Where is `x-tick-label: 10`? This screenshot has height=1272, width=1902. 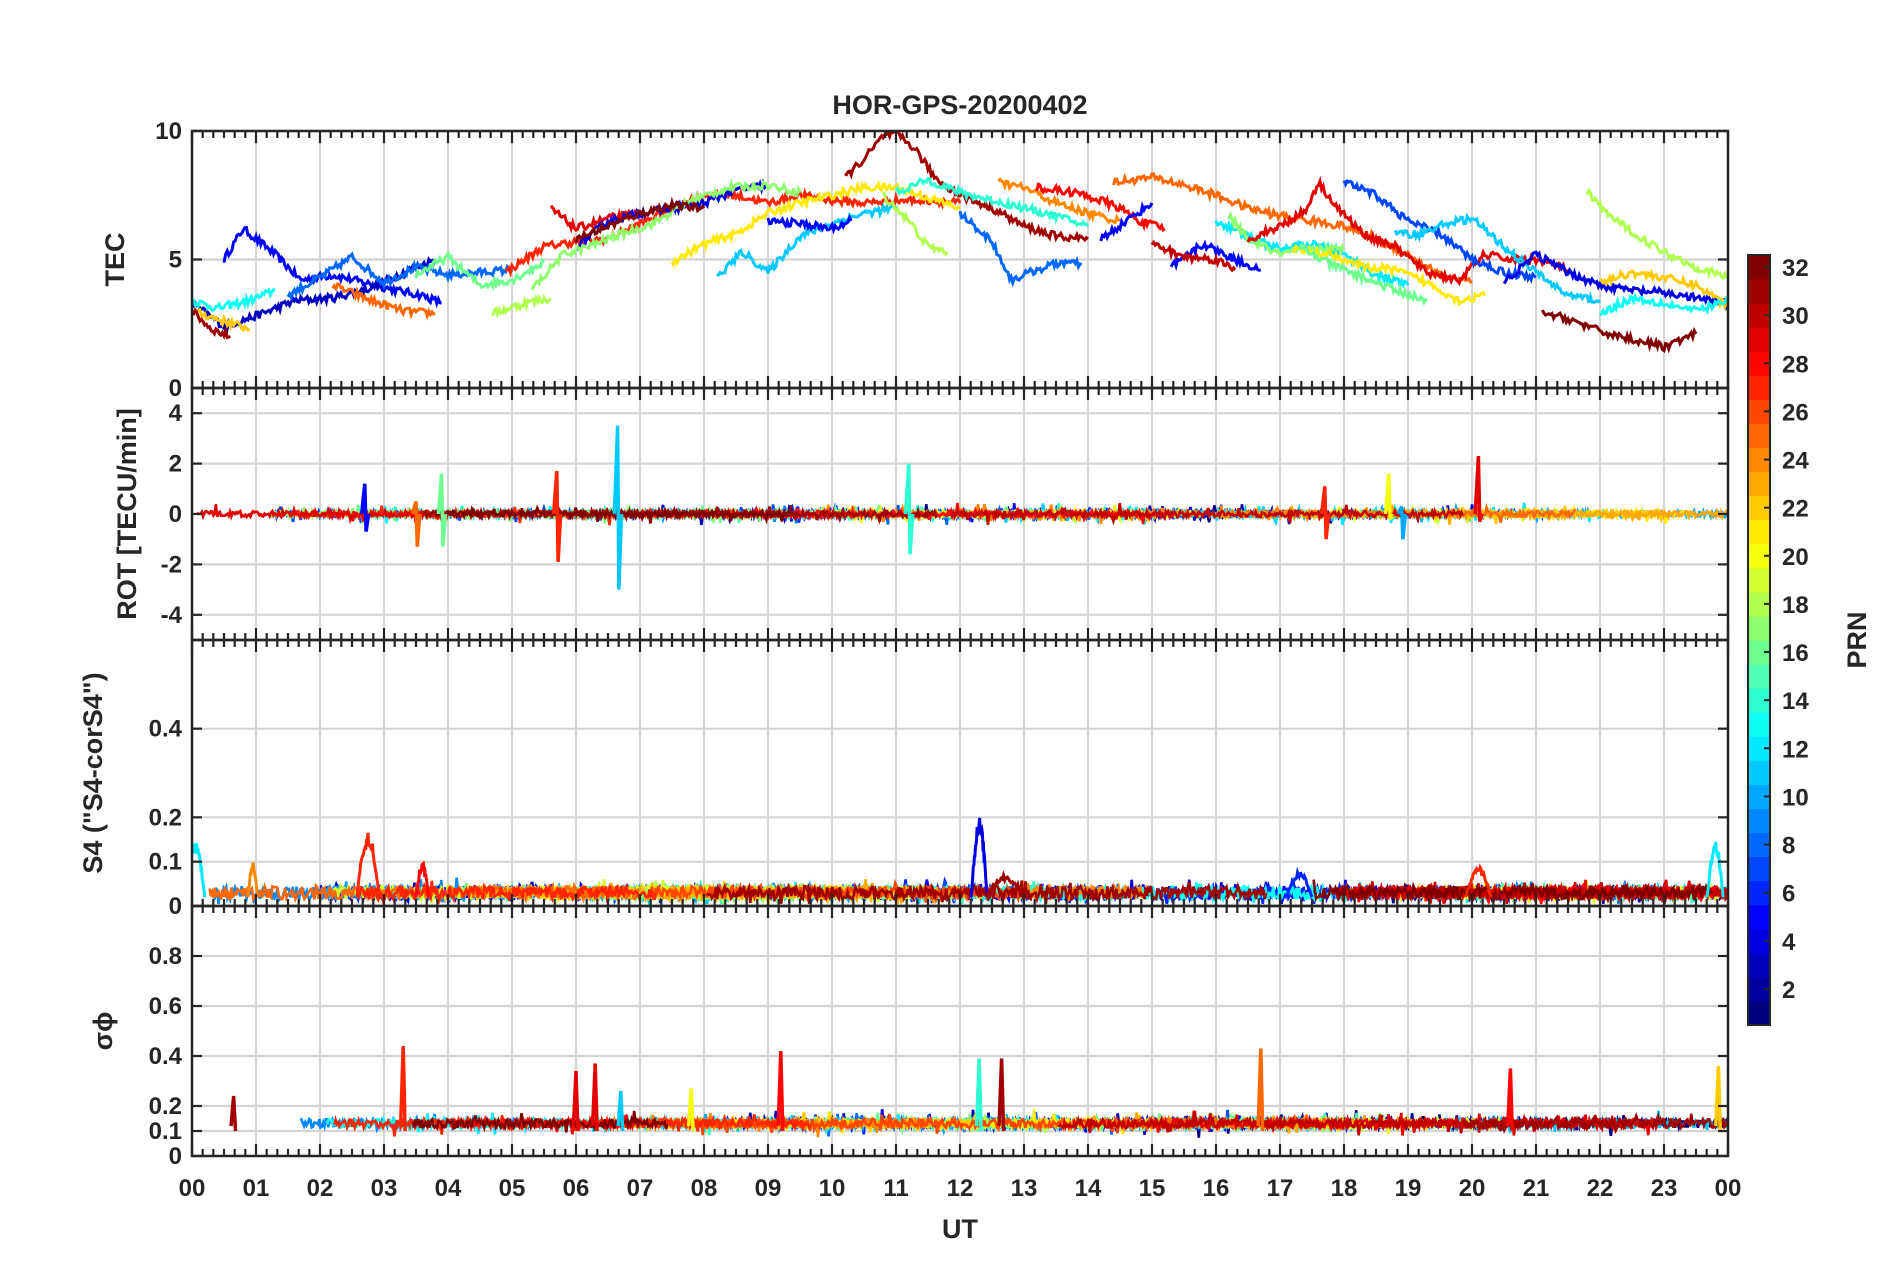 x-tick-label: 10 is located at coordinates (832, 1188).